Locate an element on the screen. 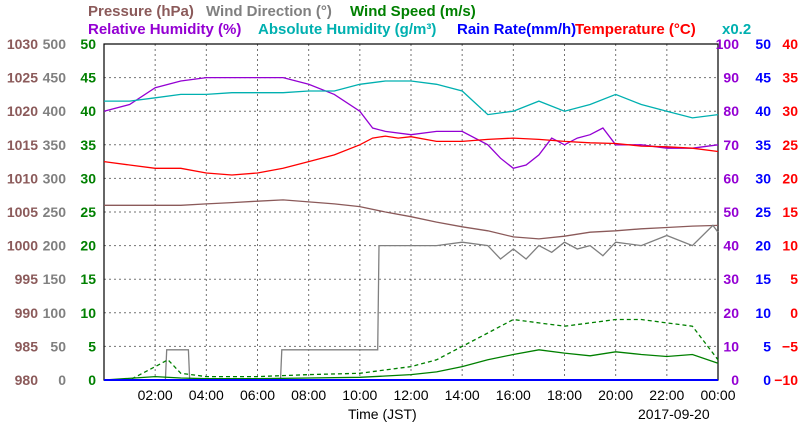  y-tick-label: 985 is located at coordinates (27, 346).